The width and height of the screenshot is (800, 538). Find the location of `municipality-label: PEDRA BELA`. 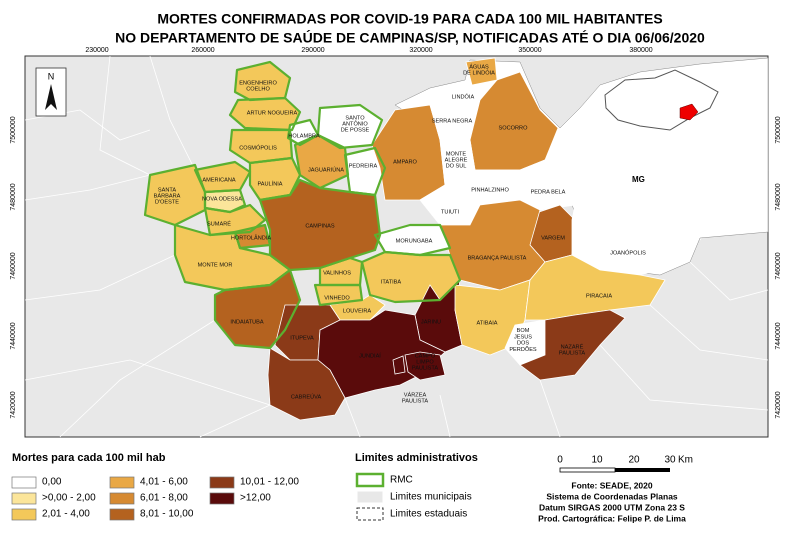

municipality-label: PEDRA BELA is located at coordinates (548, 192).